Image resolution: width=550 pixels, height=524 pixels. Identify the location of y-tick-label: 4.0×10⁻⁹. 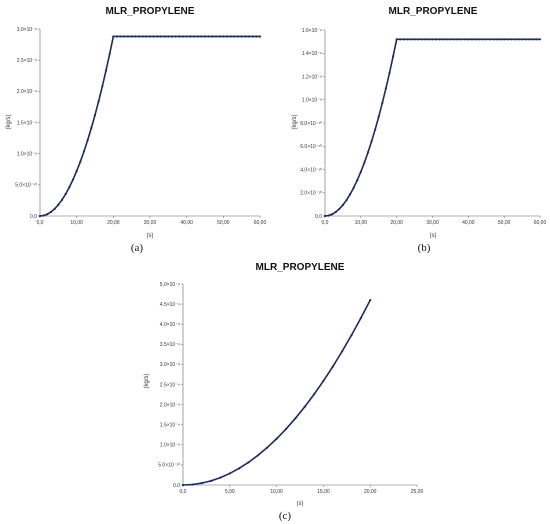
(170, 325).